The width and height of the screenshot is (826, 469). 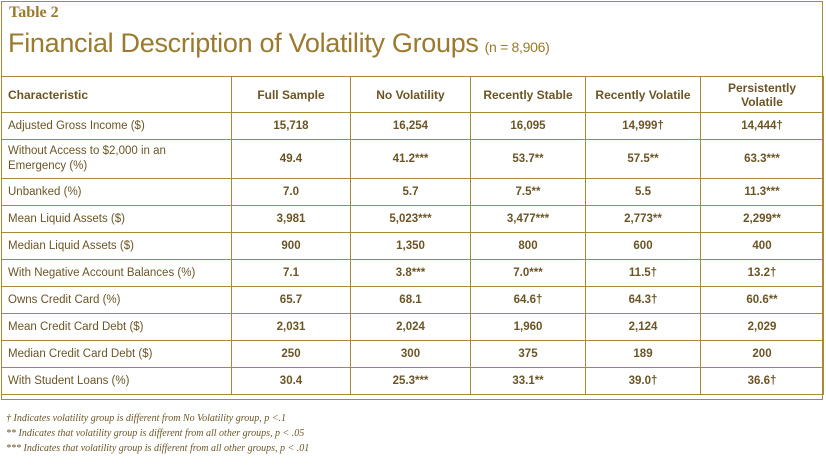 What do you see at coordinates (762, 94) in the screenshot?
I see `column-header: Persistently Volatile` at bounding box center [762, 94].